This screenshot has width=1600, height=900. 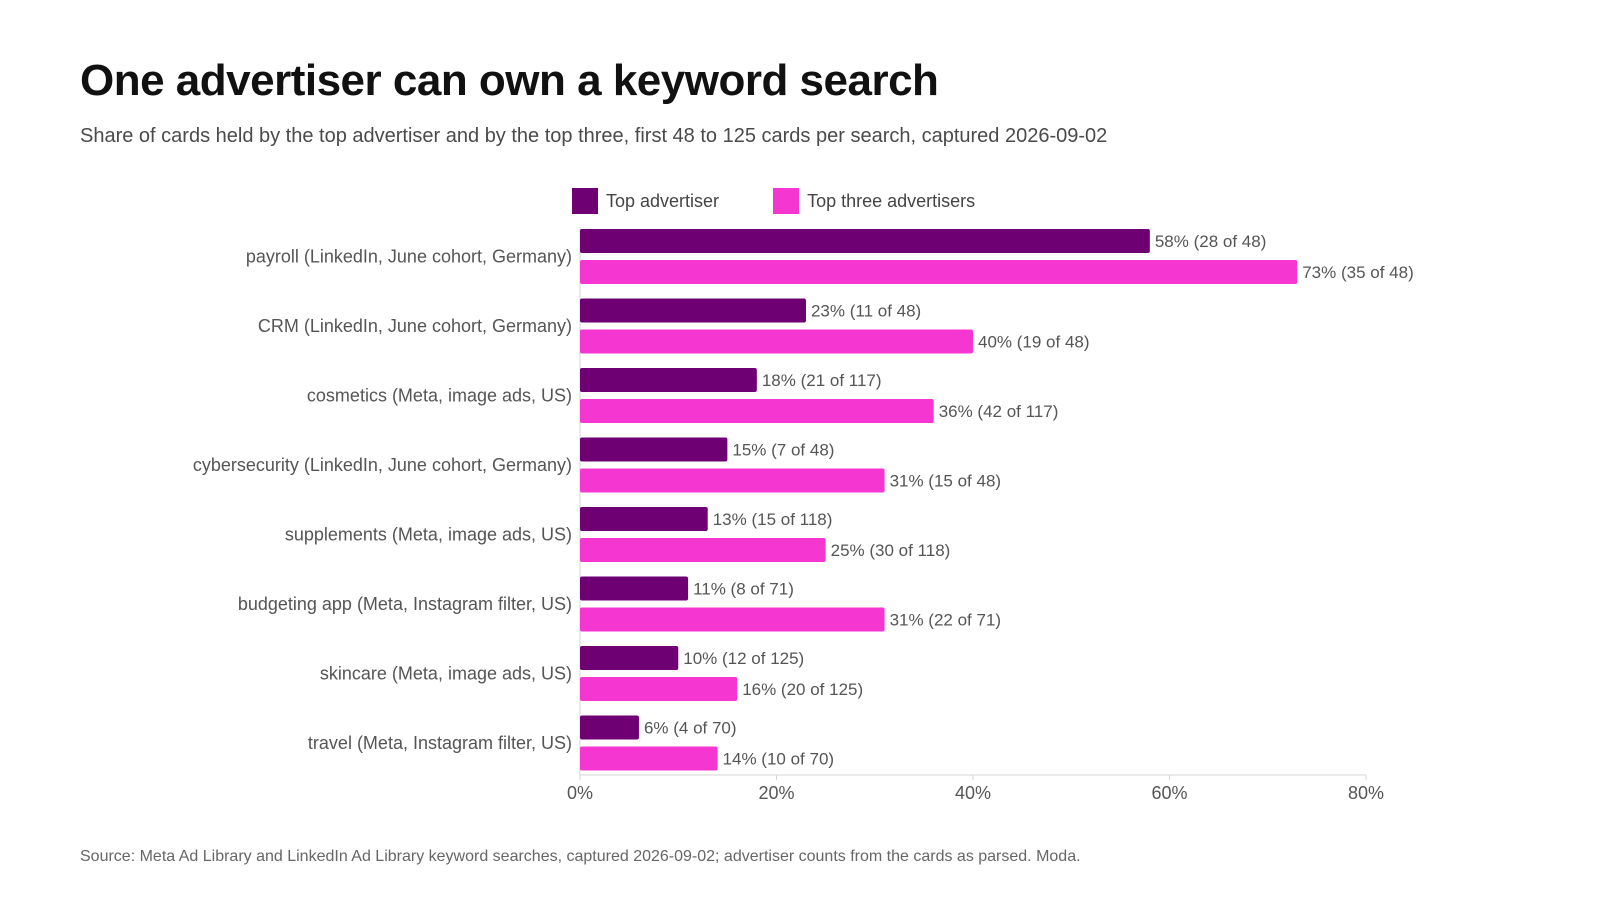 I want to click on category-label: travel (Meta, Instagram filter, US), so click(x=440, y=743).